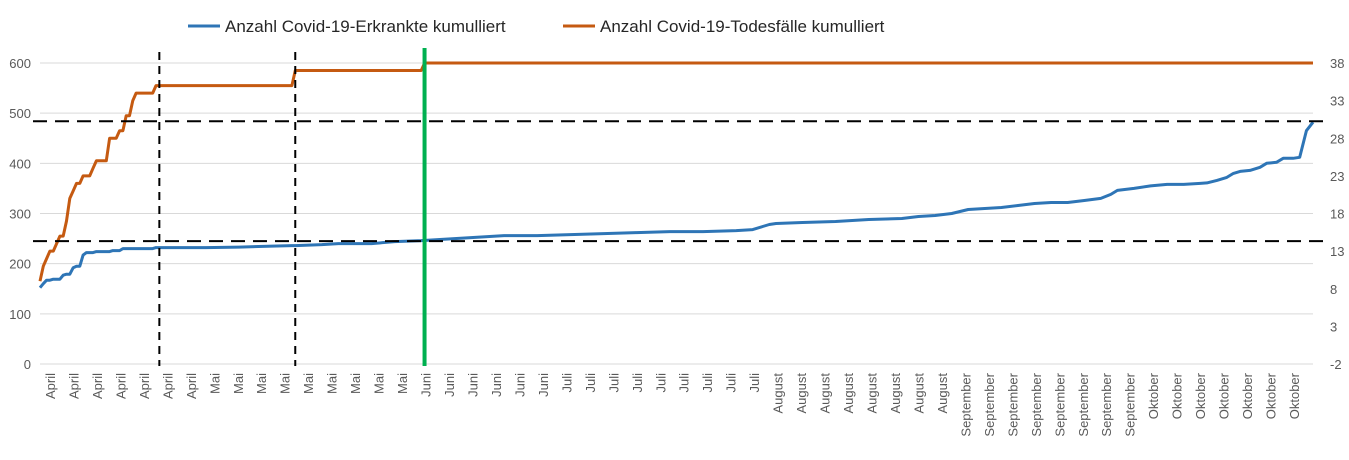  Describe the element at coordinates (20, 163) in the screenshot. I see `y-left-tick-label: 400` at that location.